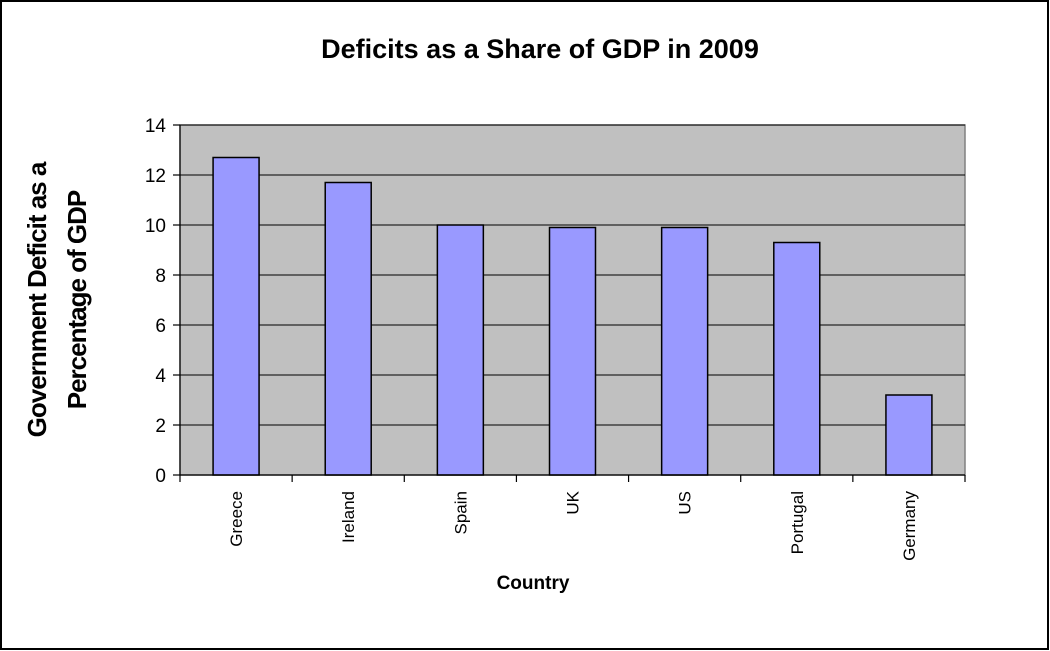 Image resolution: width=1050 pixels, height=651 pixels. I want to click on bar-us, so click(684, 351).